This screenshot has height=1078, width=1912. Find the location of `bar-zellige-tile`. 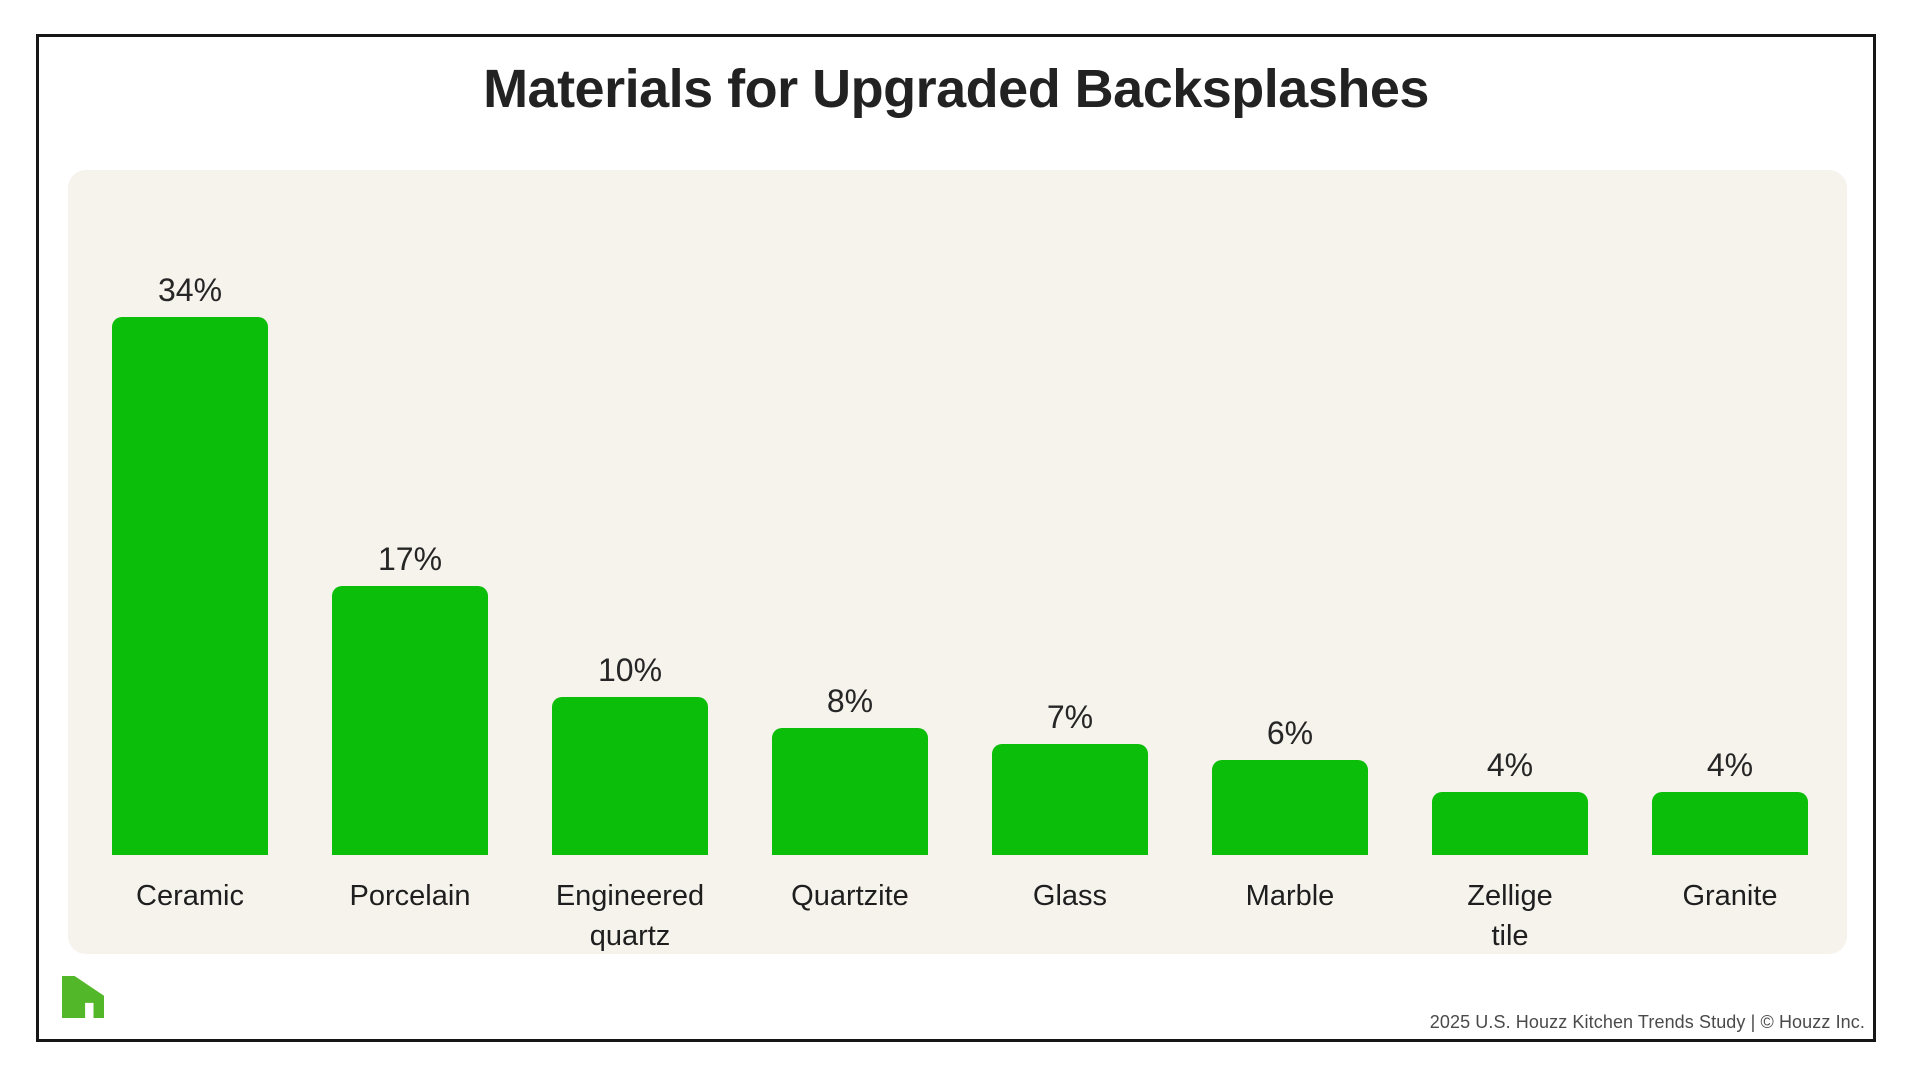

bar-zellige-tile is located at coordinates (1510, 823).